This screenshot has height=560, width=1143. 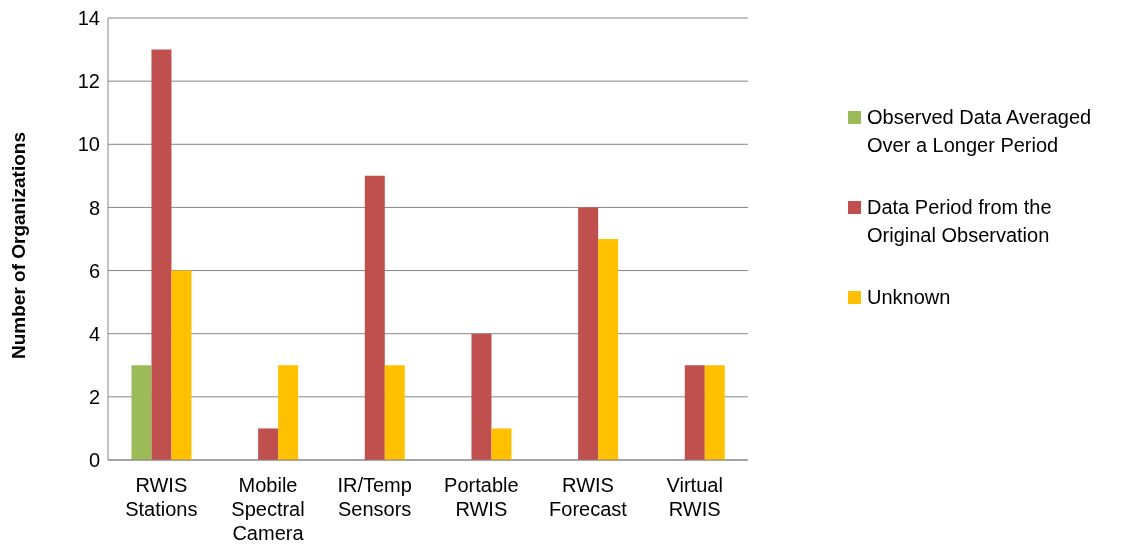 What do you see at coordinates (94, 333) in the screenshot?
I see `y-tick-label: 4` at bounding box center [94, 333].